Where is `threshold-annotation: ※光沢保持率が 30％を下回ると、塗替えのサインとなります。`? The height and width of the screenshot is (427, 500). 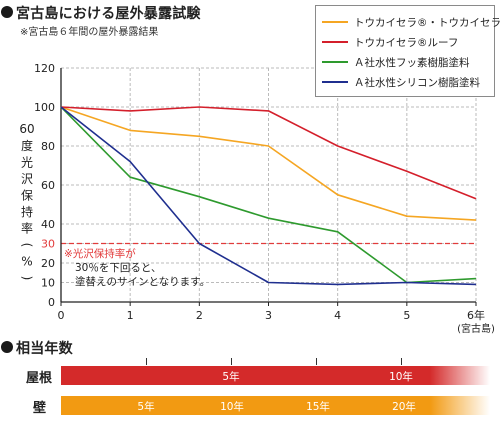
threshold-annotation: ※光沢保持率が 30％を下回ると、塗替えのサインとなります。 is located at coordinates (137, 267).